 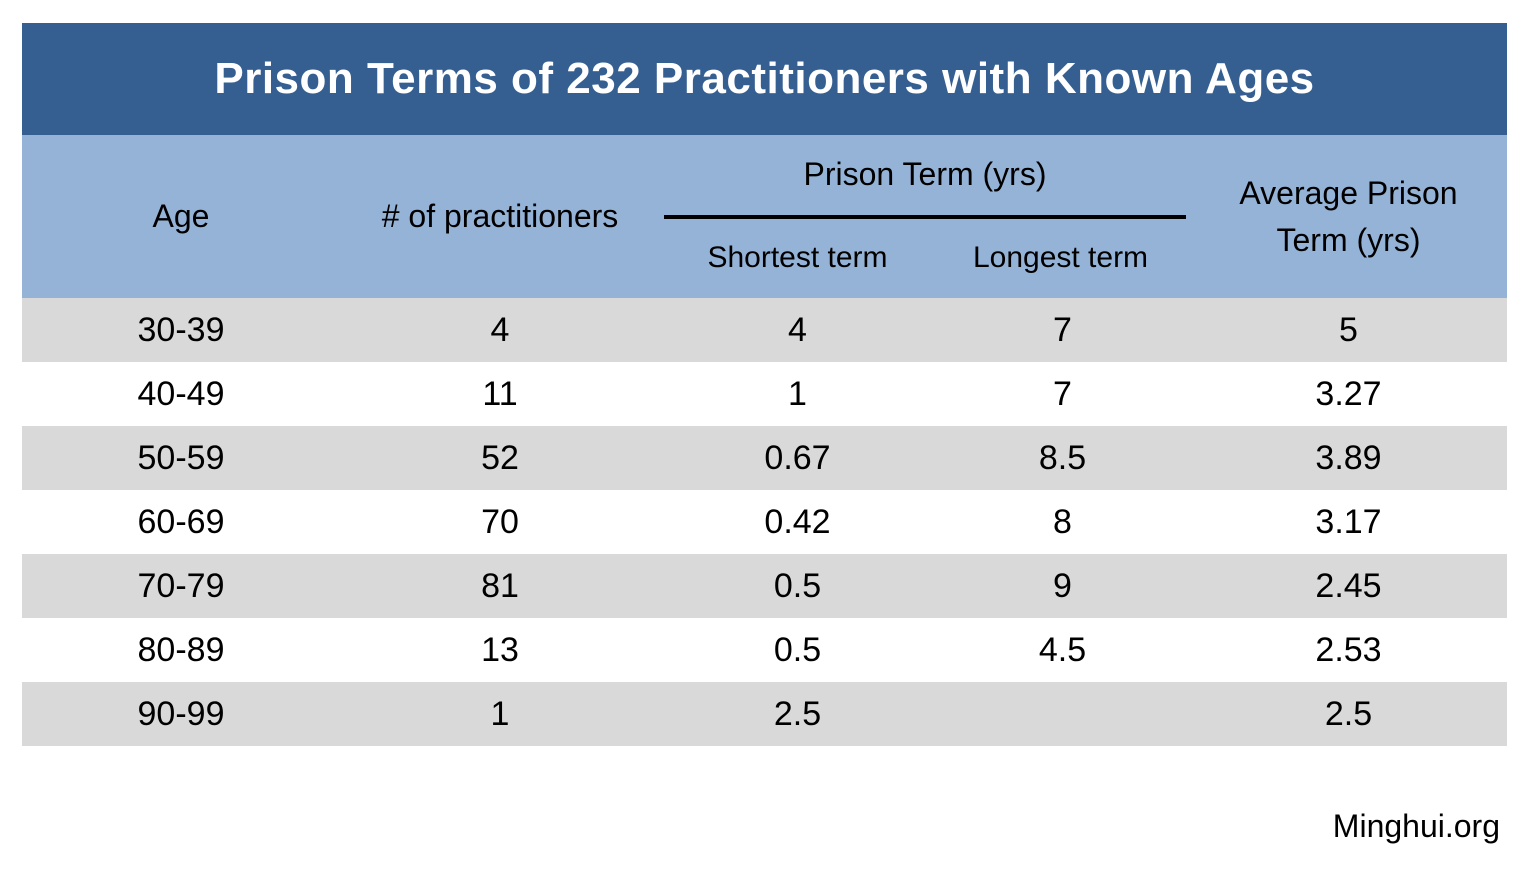 I want to click on cell-average: 2.45, so click(x=1348, y=585).